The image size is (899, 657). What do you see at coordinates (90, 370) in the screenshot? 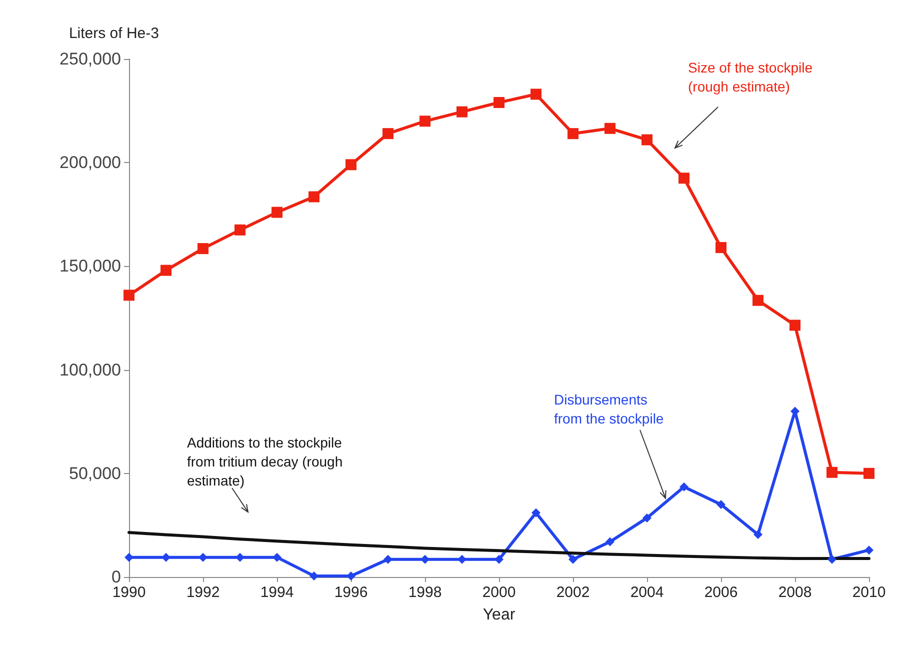
I see `y-tick-label: 100,000` at bounding box center [90, 370].